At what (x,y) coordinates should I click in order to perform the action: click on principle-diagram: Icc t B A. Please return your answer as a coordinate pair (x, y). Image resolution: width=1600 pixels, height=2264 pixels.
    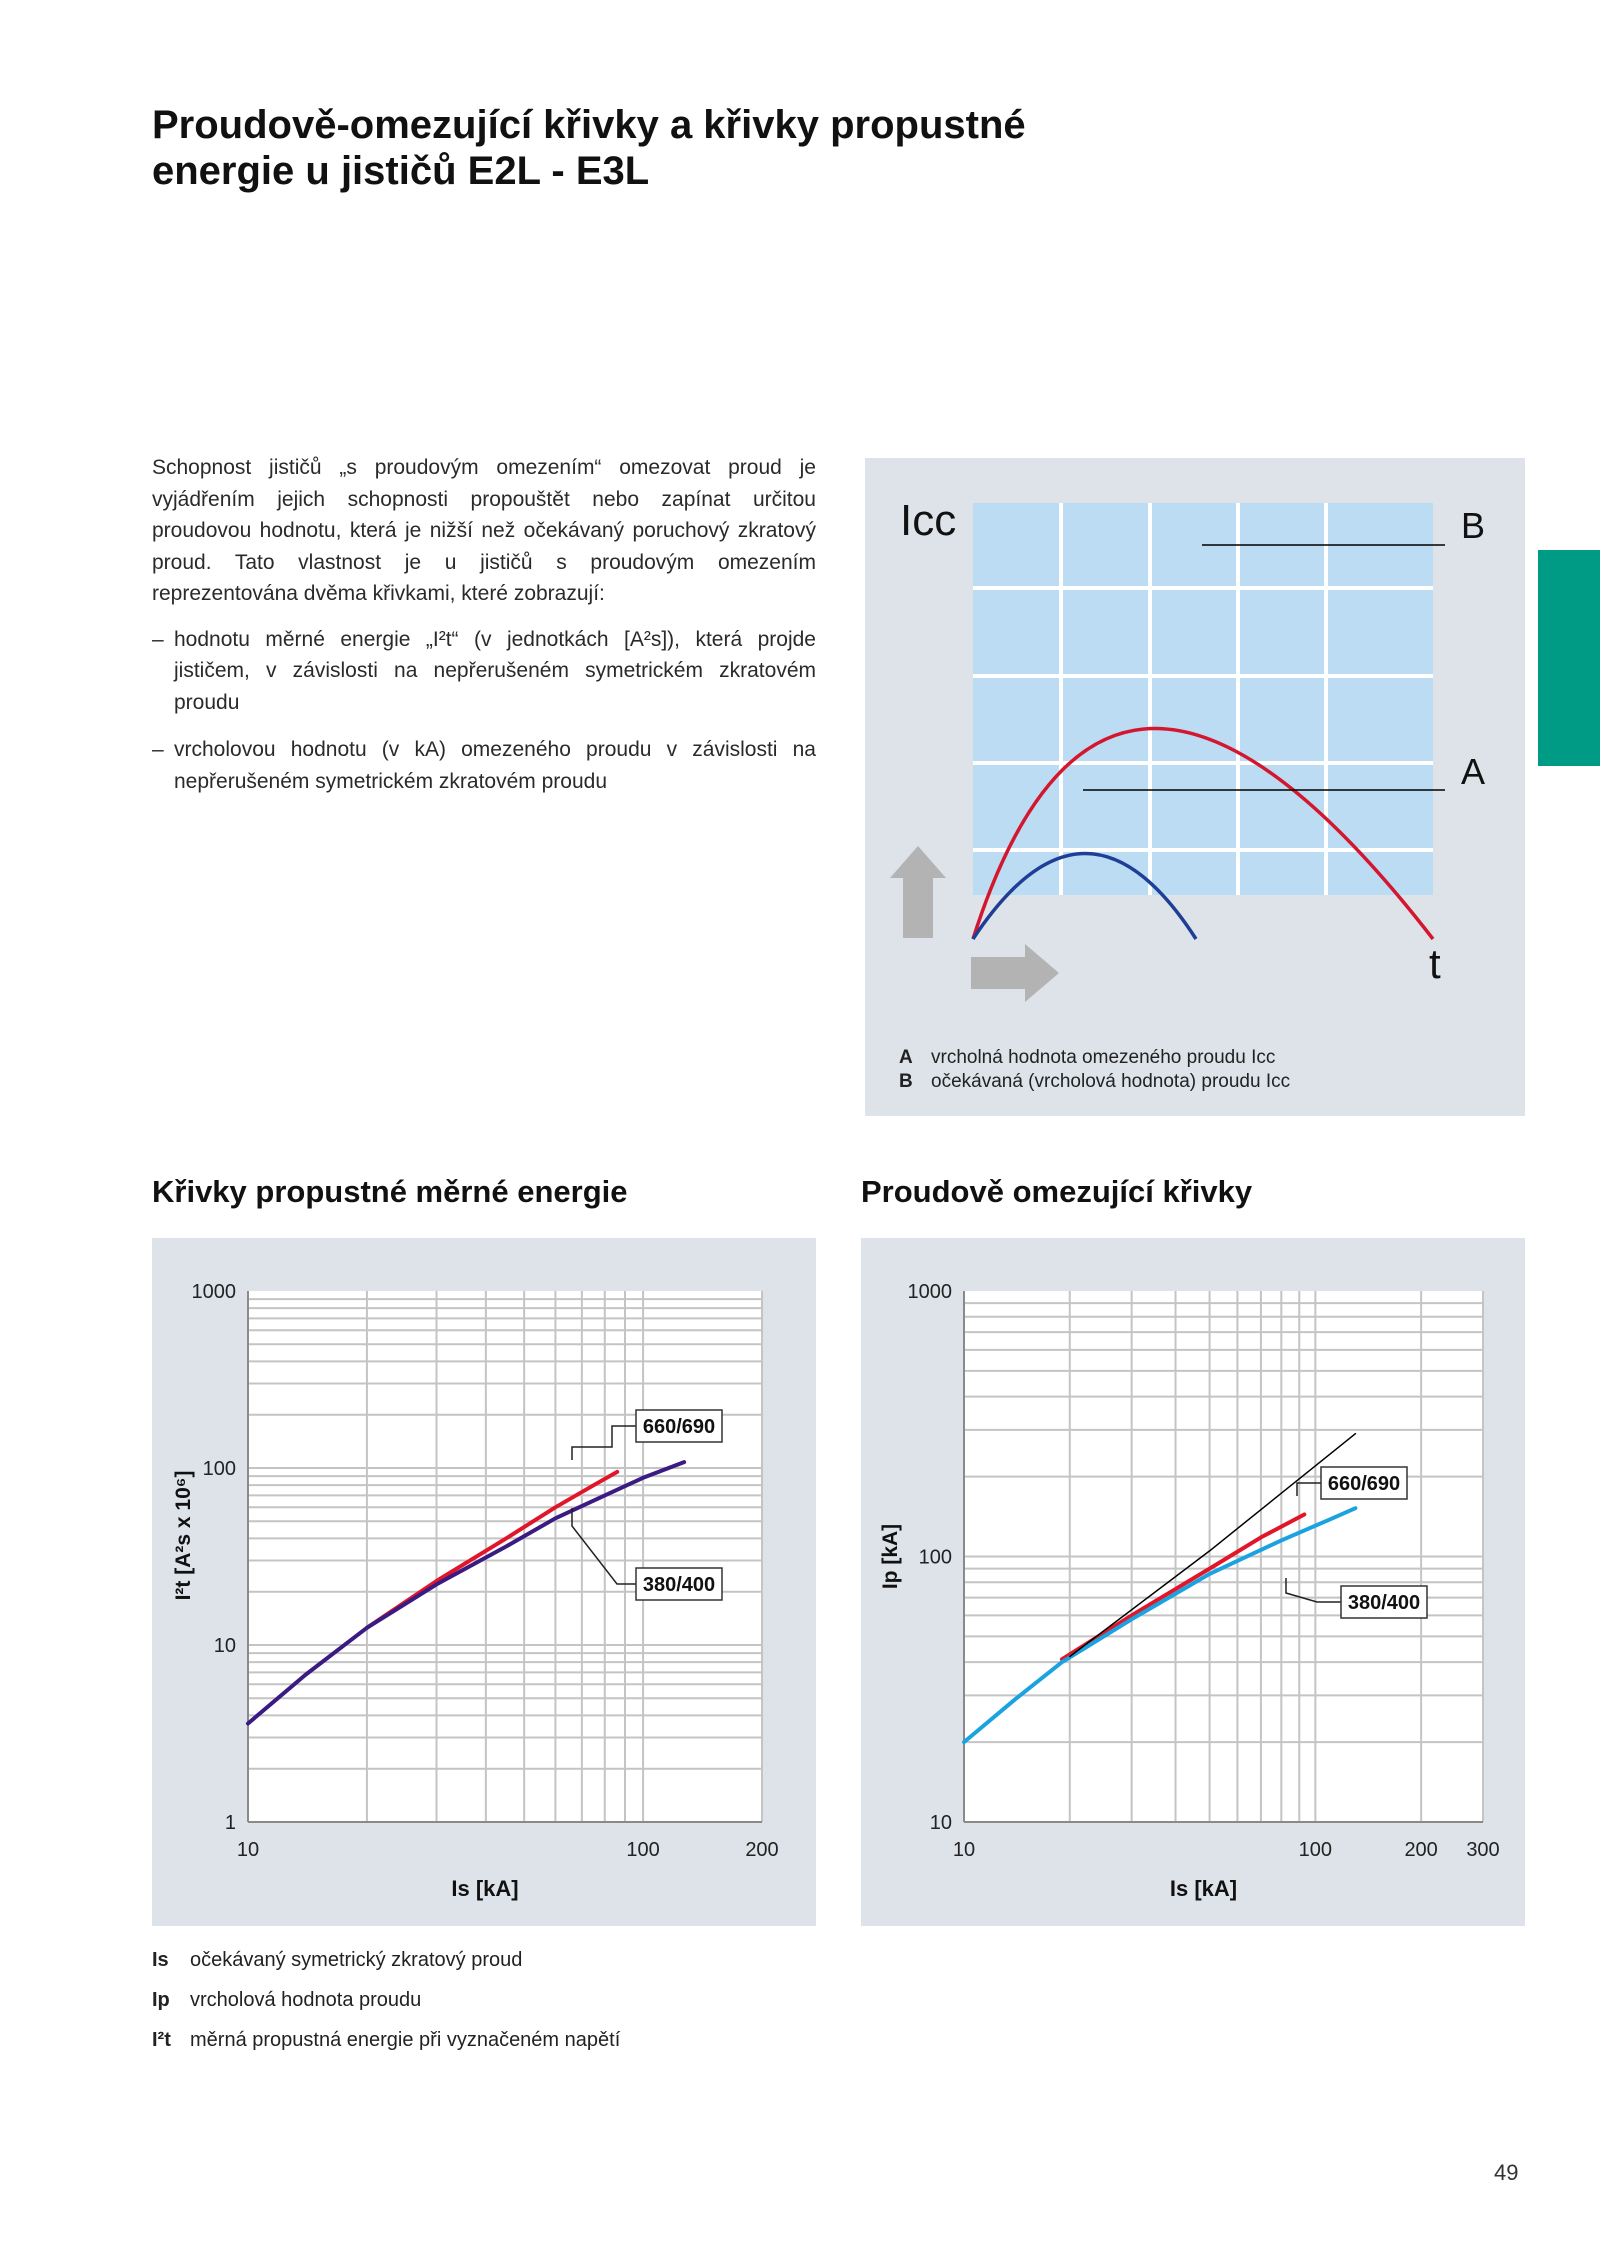
    Looking at the image, I should click on (1187, 749).